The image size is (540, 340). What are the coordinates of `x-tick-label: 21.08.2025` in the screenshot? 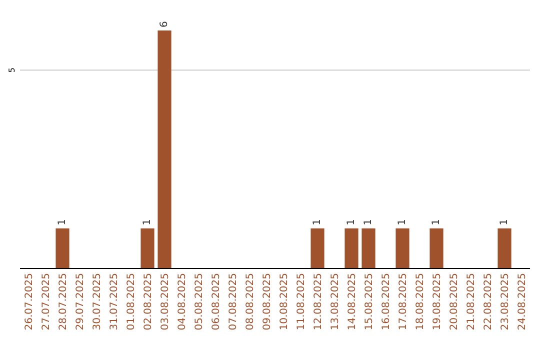 It's located at (471, 301).